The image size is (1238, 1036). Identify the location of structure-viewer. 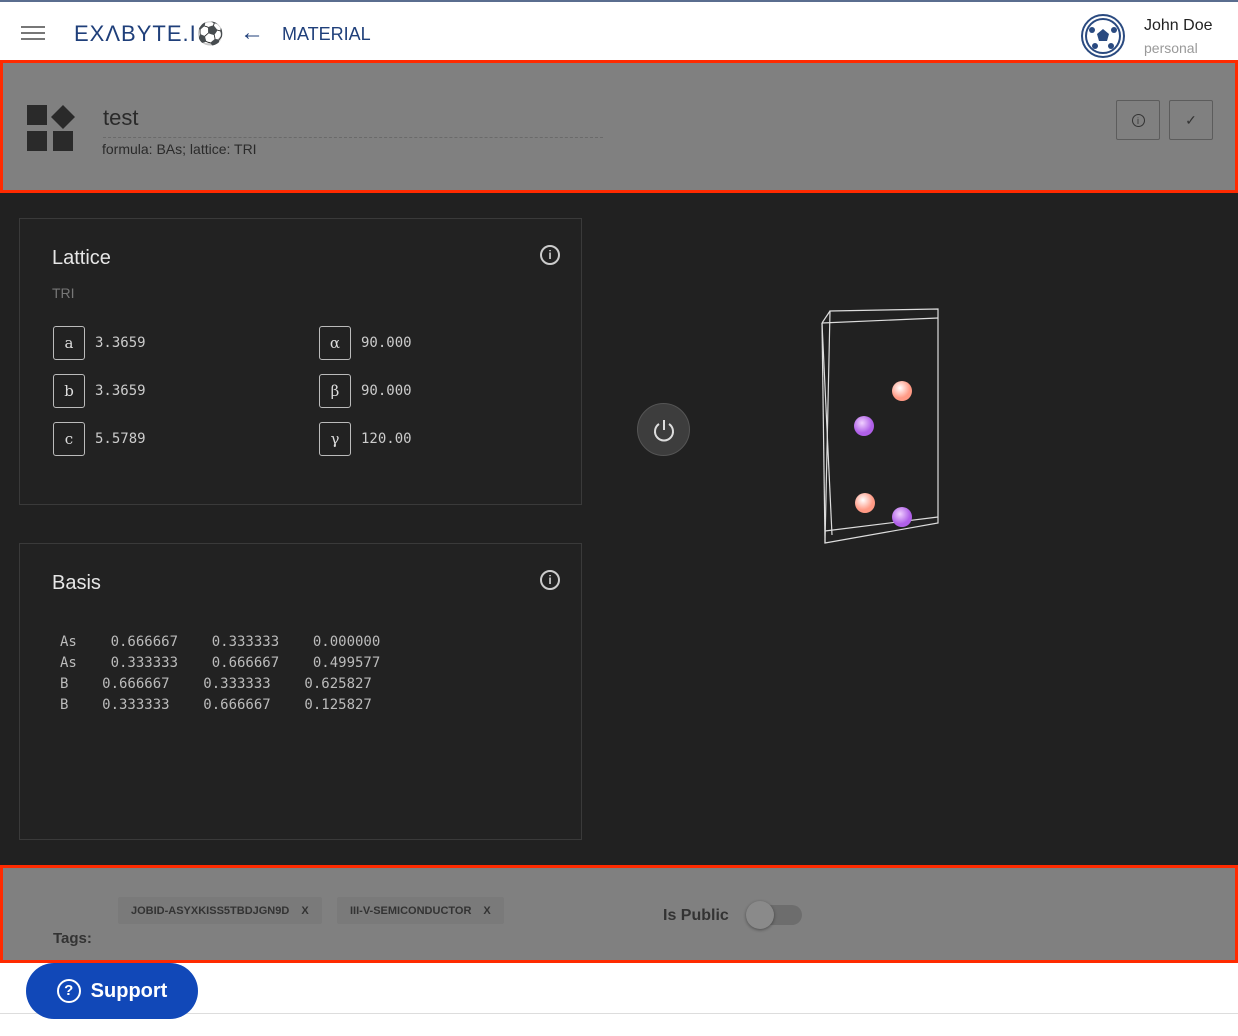
(880, 425).